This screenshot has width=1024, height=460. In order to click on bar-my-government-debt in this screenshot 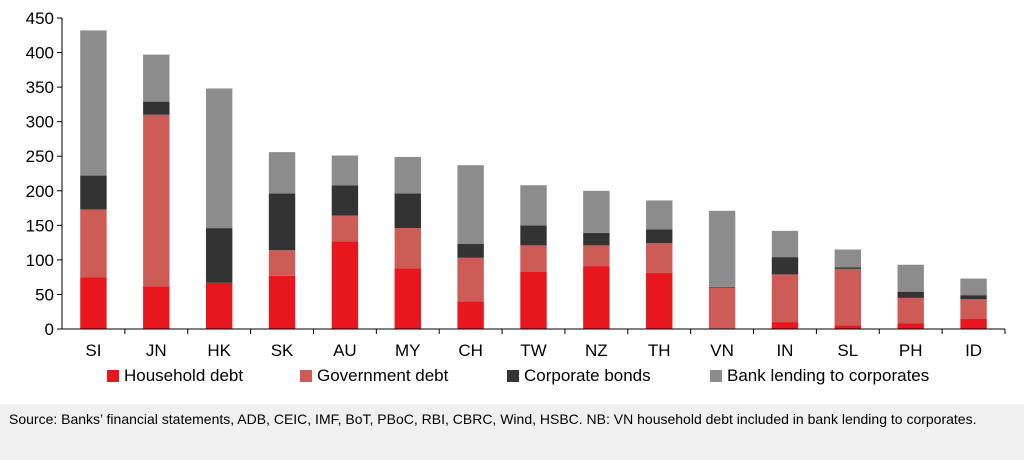, I will do `click(407, 248)`.